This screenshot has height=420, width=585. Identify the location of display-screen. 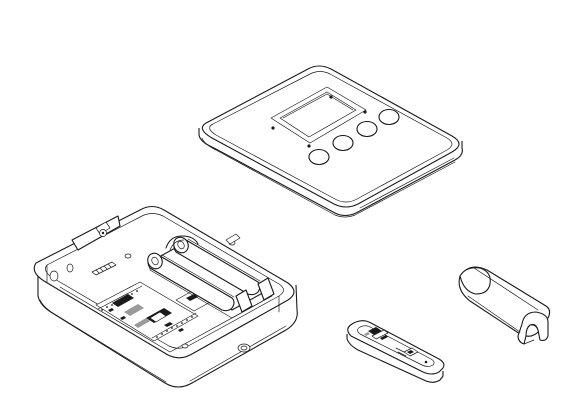
(318, 114).